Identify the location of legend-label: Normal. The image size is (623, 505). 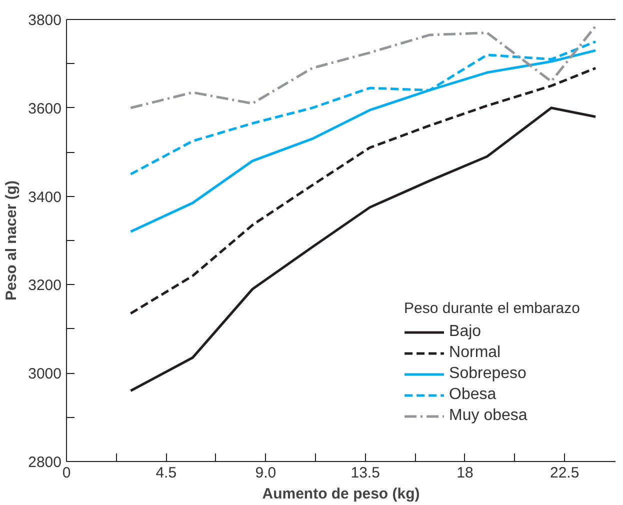
(475, 353).